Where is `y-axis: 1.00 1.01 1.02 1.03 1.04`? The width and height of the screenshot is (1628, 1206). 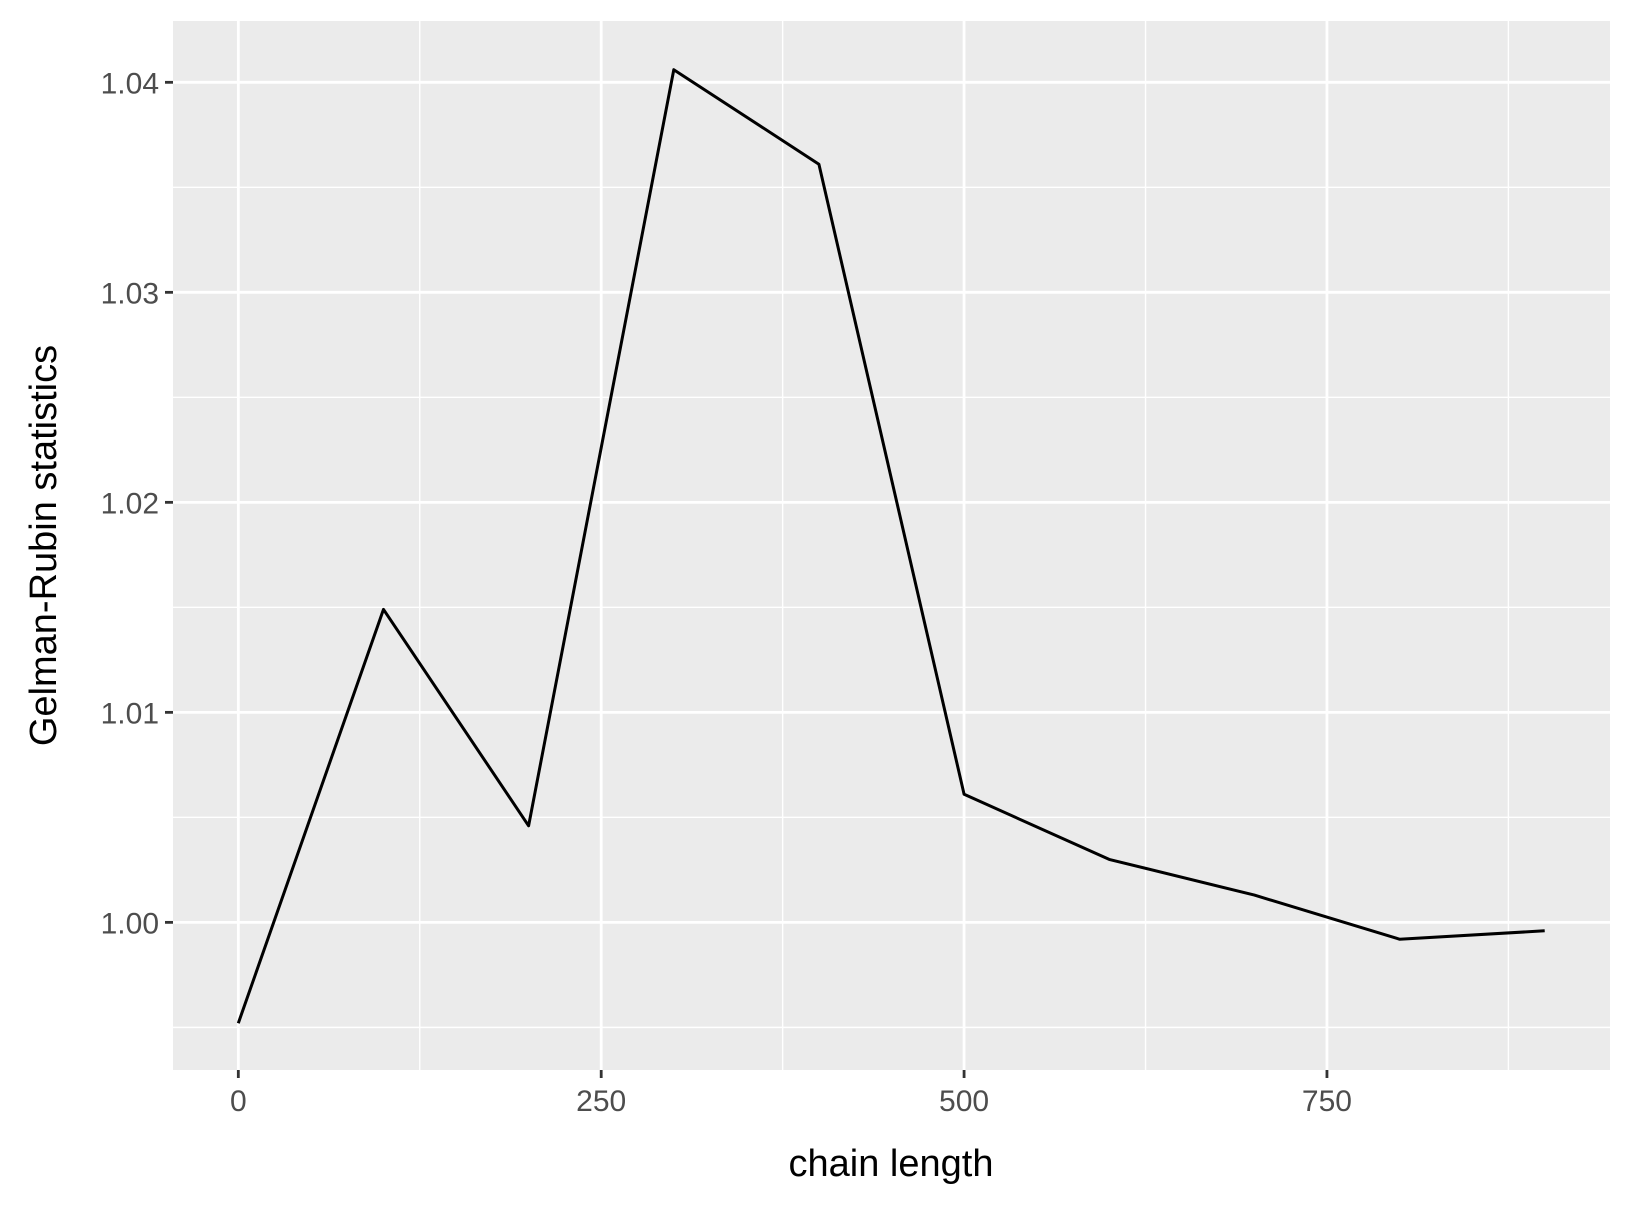 y-axis: 1.00 1.01 1.02 1.03 1.04 is located at coordinates (137, 503).